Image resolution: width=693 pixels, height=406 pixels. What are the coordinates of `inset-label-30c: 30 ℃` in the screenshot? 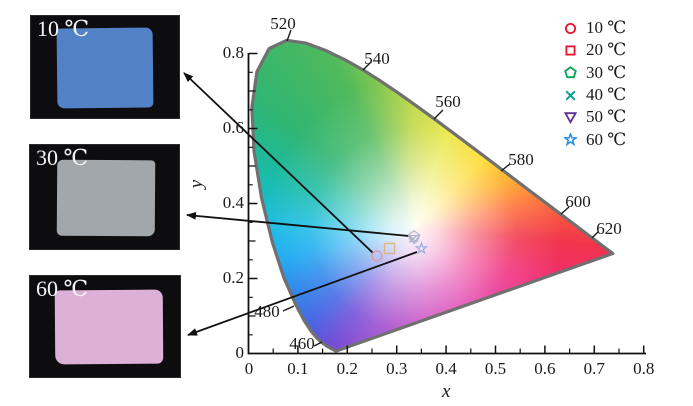 It's located at (62, 157).